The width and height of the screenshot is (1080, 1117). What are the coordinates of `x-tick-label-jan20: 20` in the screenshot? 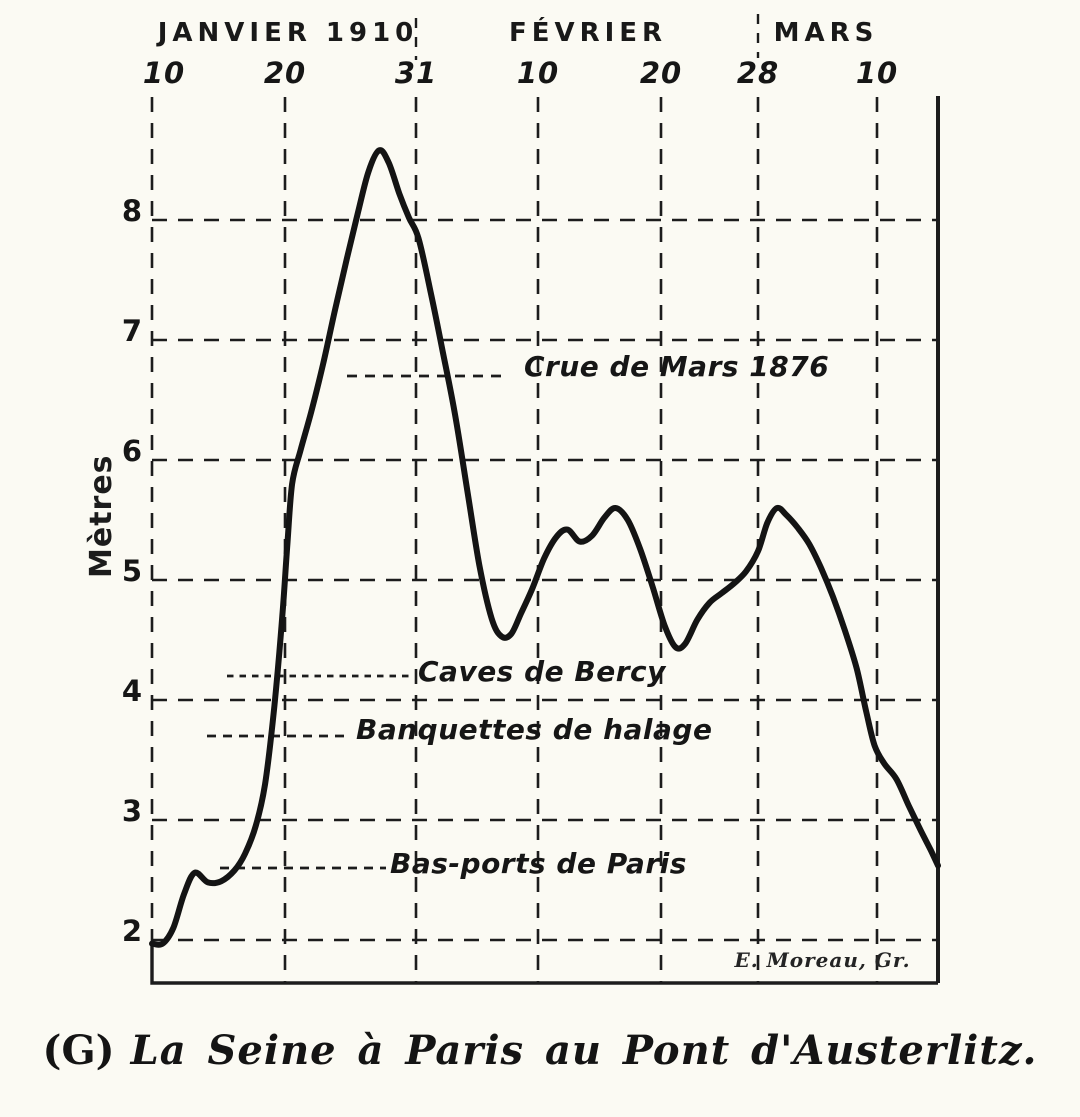 It's located at (285, 73).